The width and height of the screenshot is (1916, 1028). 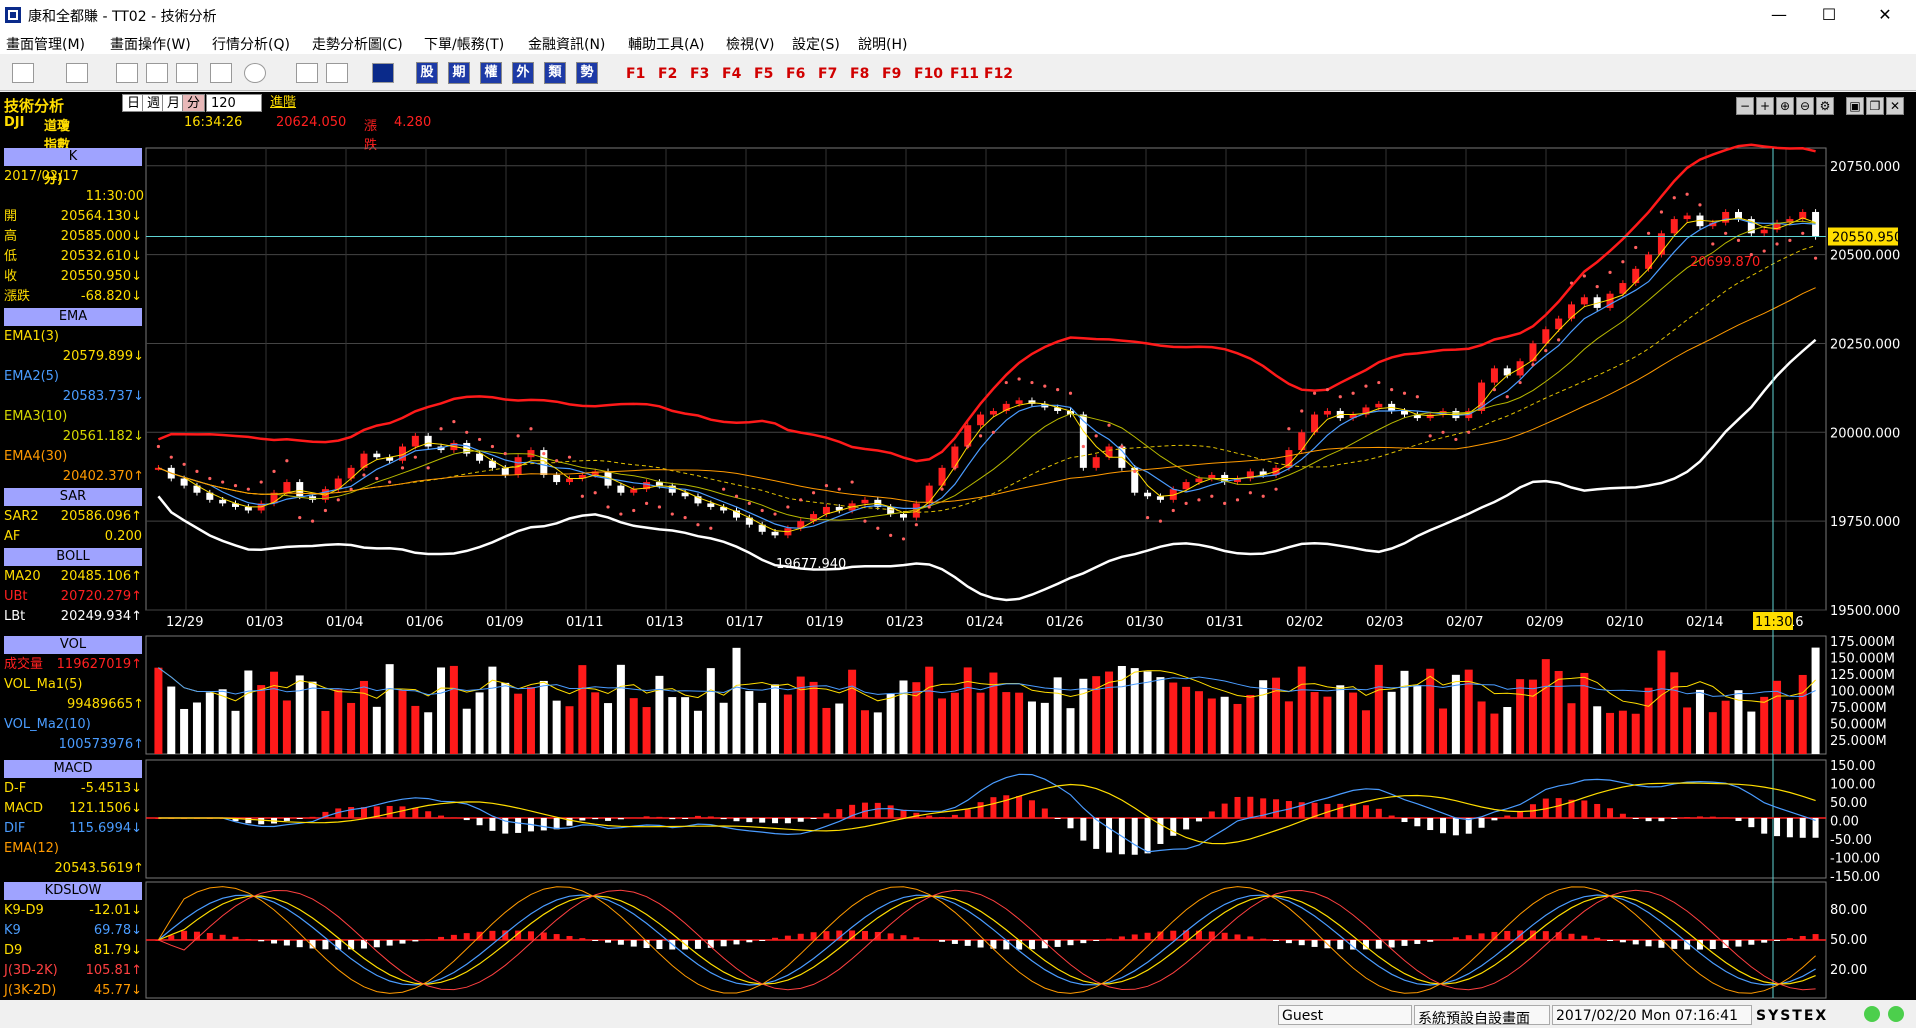 What do you see at coordinates (491, 73) in the screenshot?
I see `options-button: 權` at bounding box center [491, 73].